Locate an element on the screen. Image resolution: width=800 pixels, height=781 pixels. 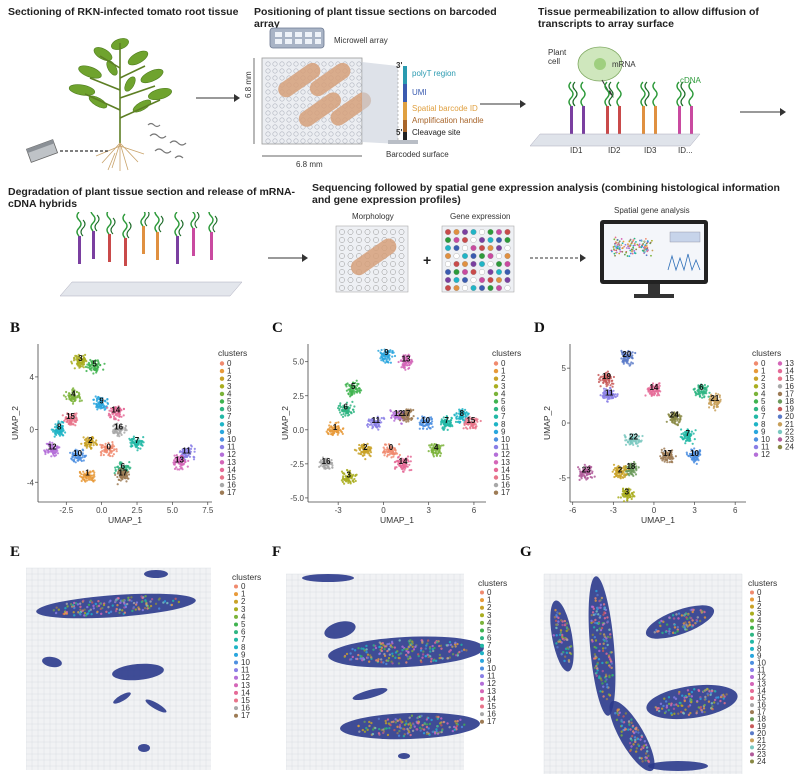
y-tick-label: 2.5 is located at coordinates (299, 396).